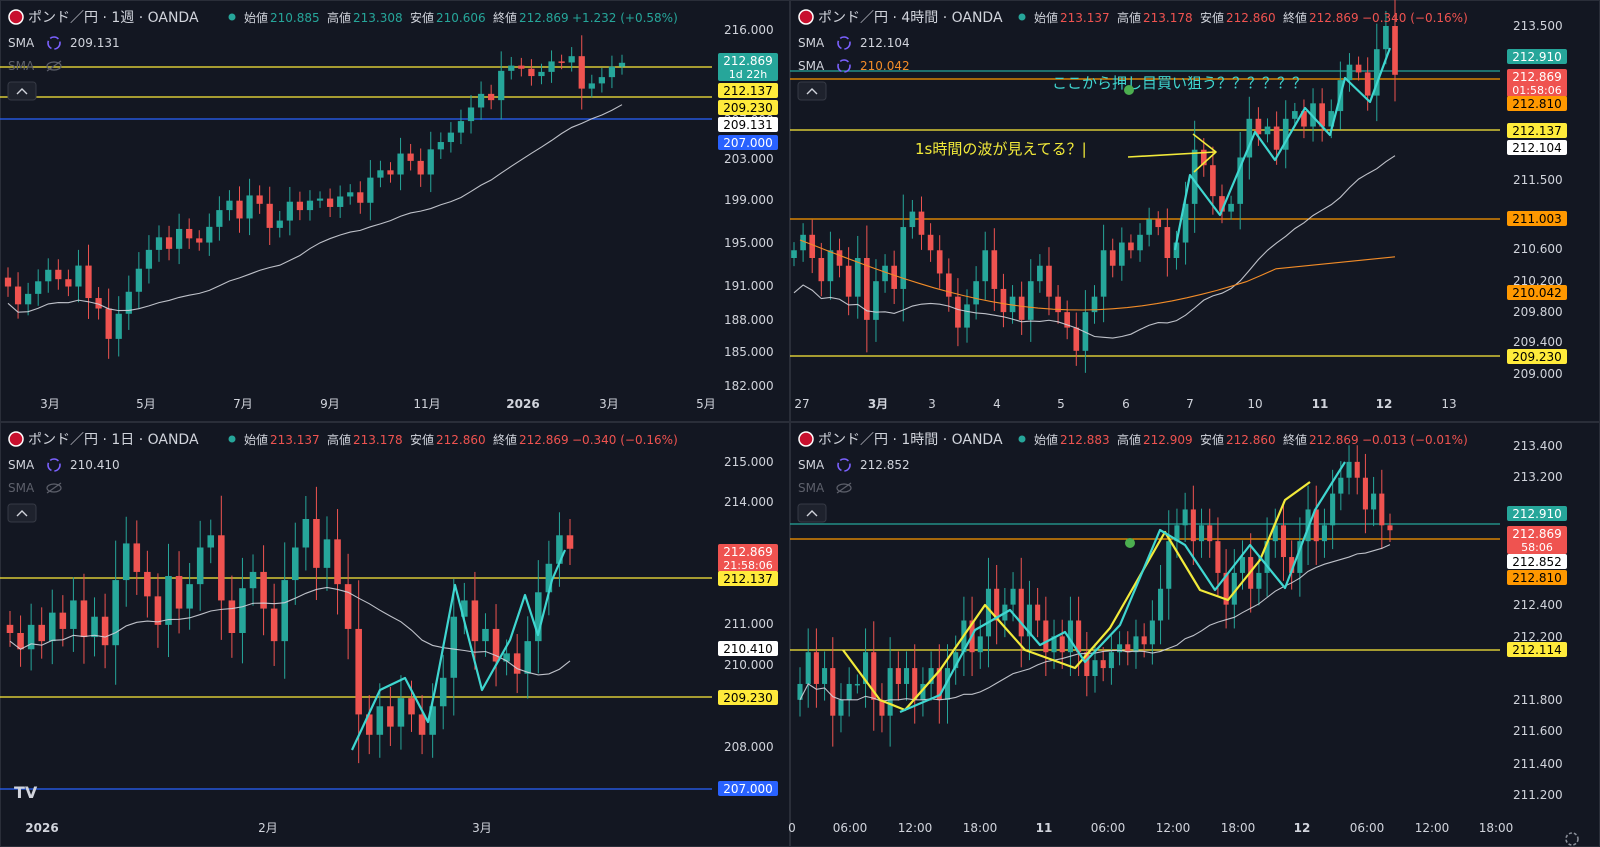 The height and width of the screenshot is (847, 1600). What do you see at coordinates (1001, 149) in the screenshot?
I see `annotation-text: 1s時間の波が見えてる？|` at bounding box center [1001, 149].